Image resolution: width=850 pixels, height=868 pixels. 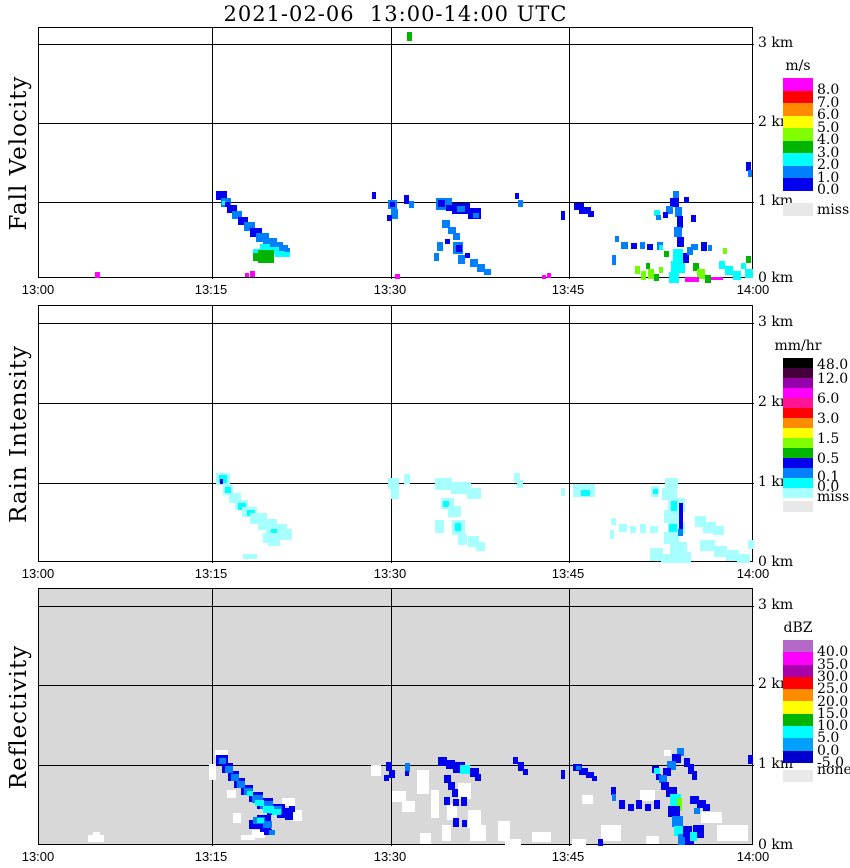 I want to click on colorbar-dbz, so click(x=798, y=701).